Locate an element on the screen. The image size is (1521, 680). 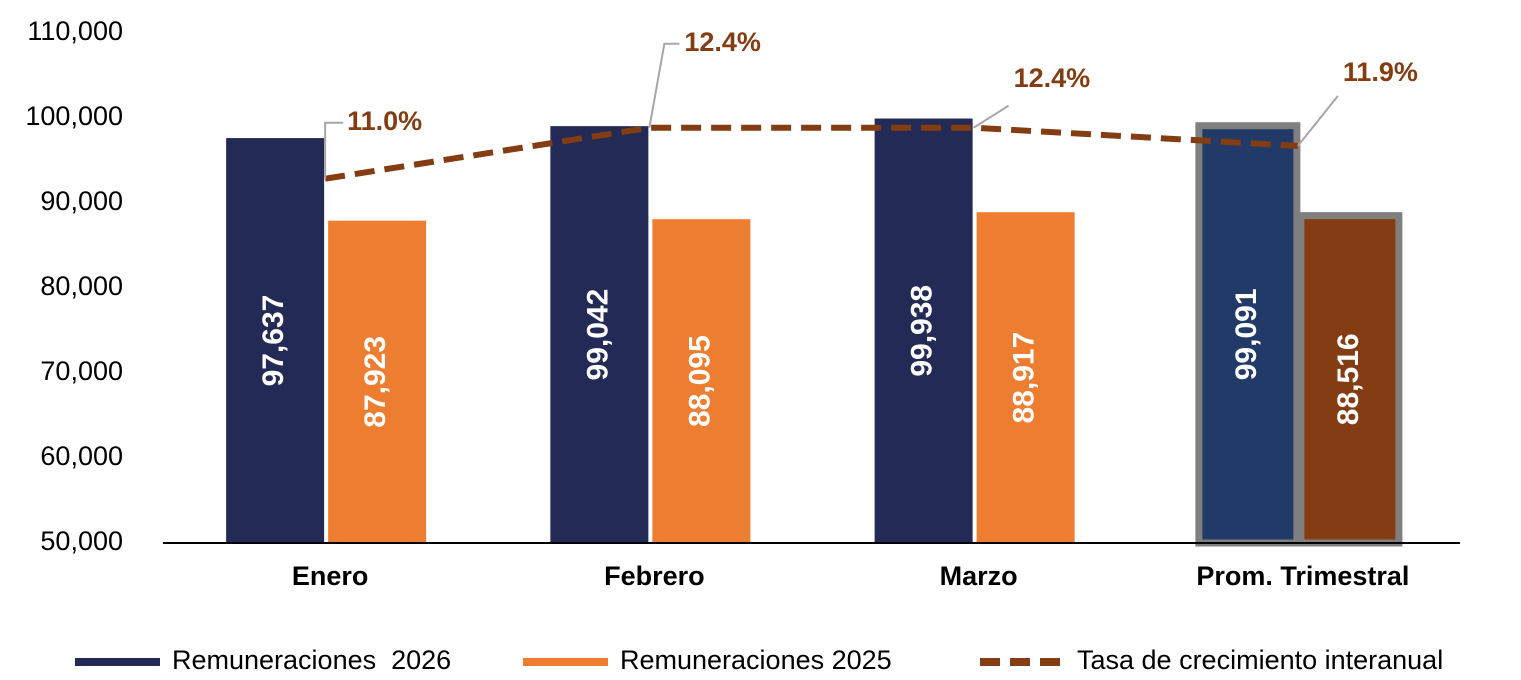
x-tick-label: Enero is located at coordinates (330, 576).